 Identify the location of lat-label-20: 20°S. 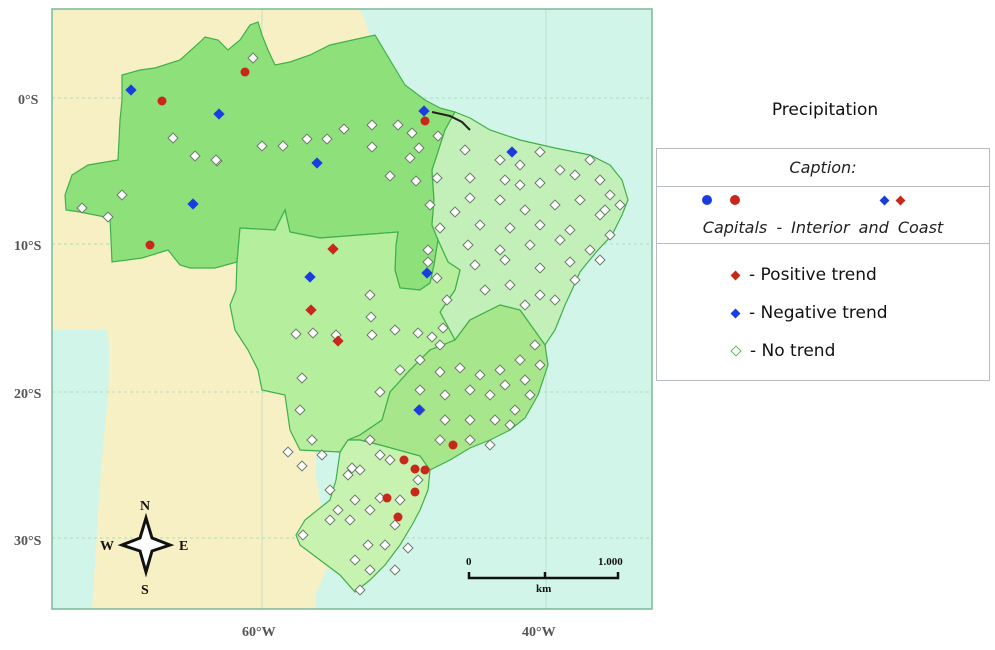
(28, 394).